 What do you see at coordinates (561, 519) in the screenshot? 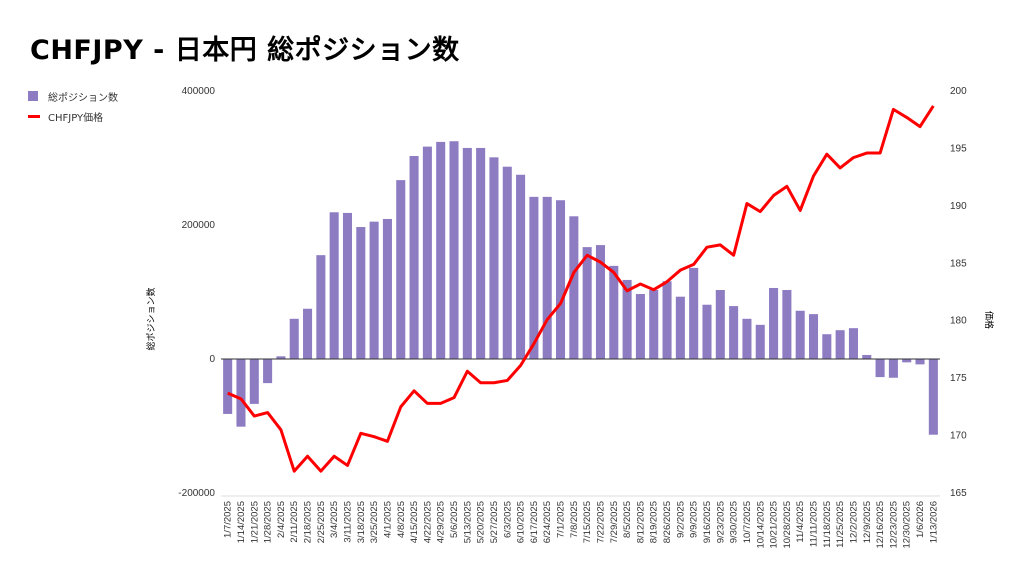
I see `x-tick-label: 7/1/2025` at bounding box center [561, 519].